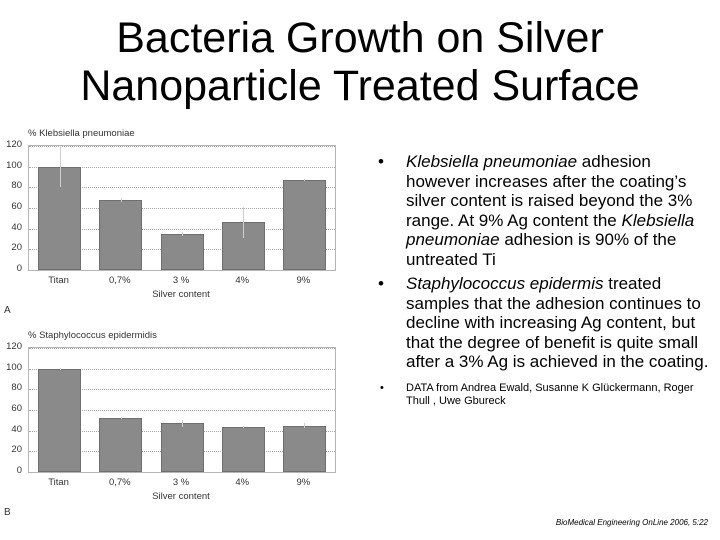 The width and height of the screenshot is (720, 540). What do you see at coordinates (631, 522) in the screenshot?
I see `citation: BioMedical Engineering OnLine 2006, 5:22` at bounding box center [631, 522].